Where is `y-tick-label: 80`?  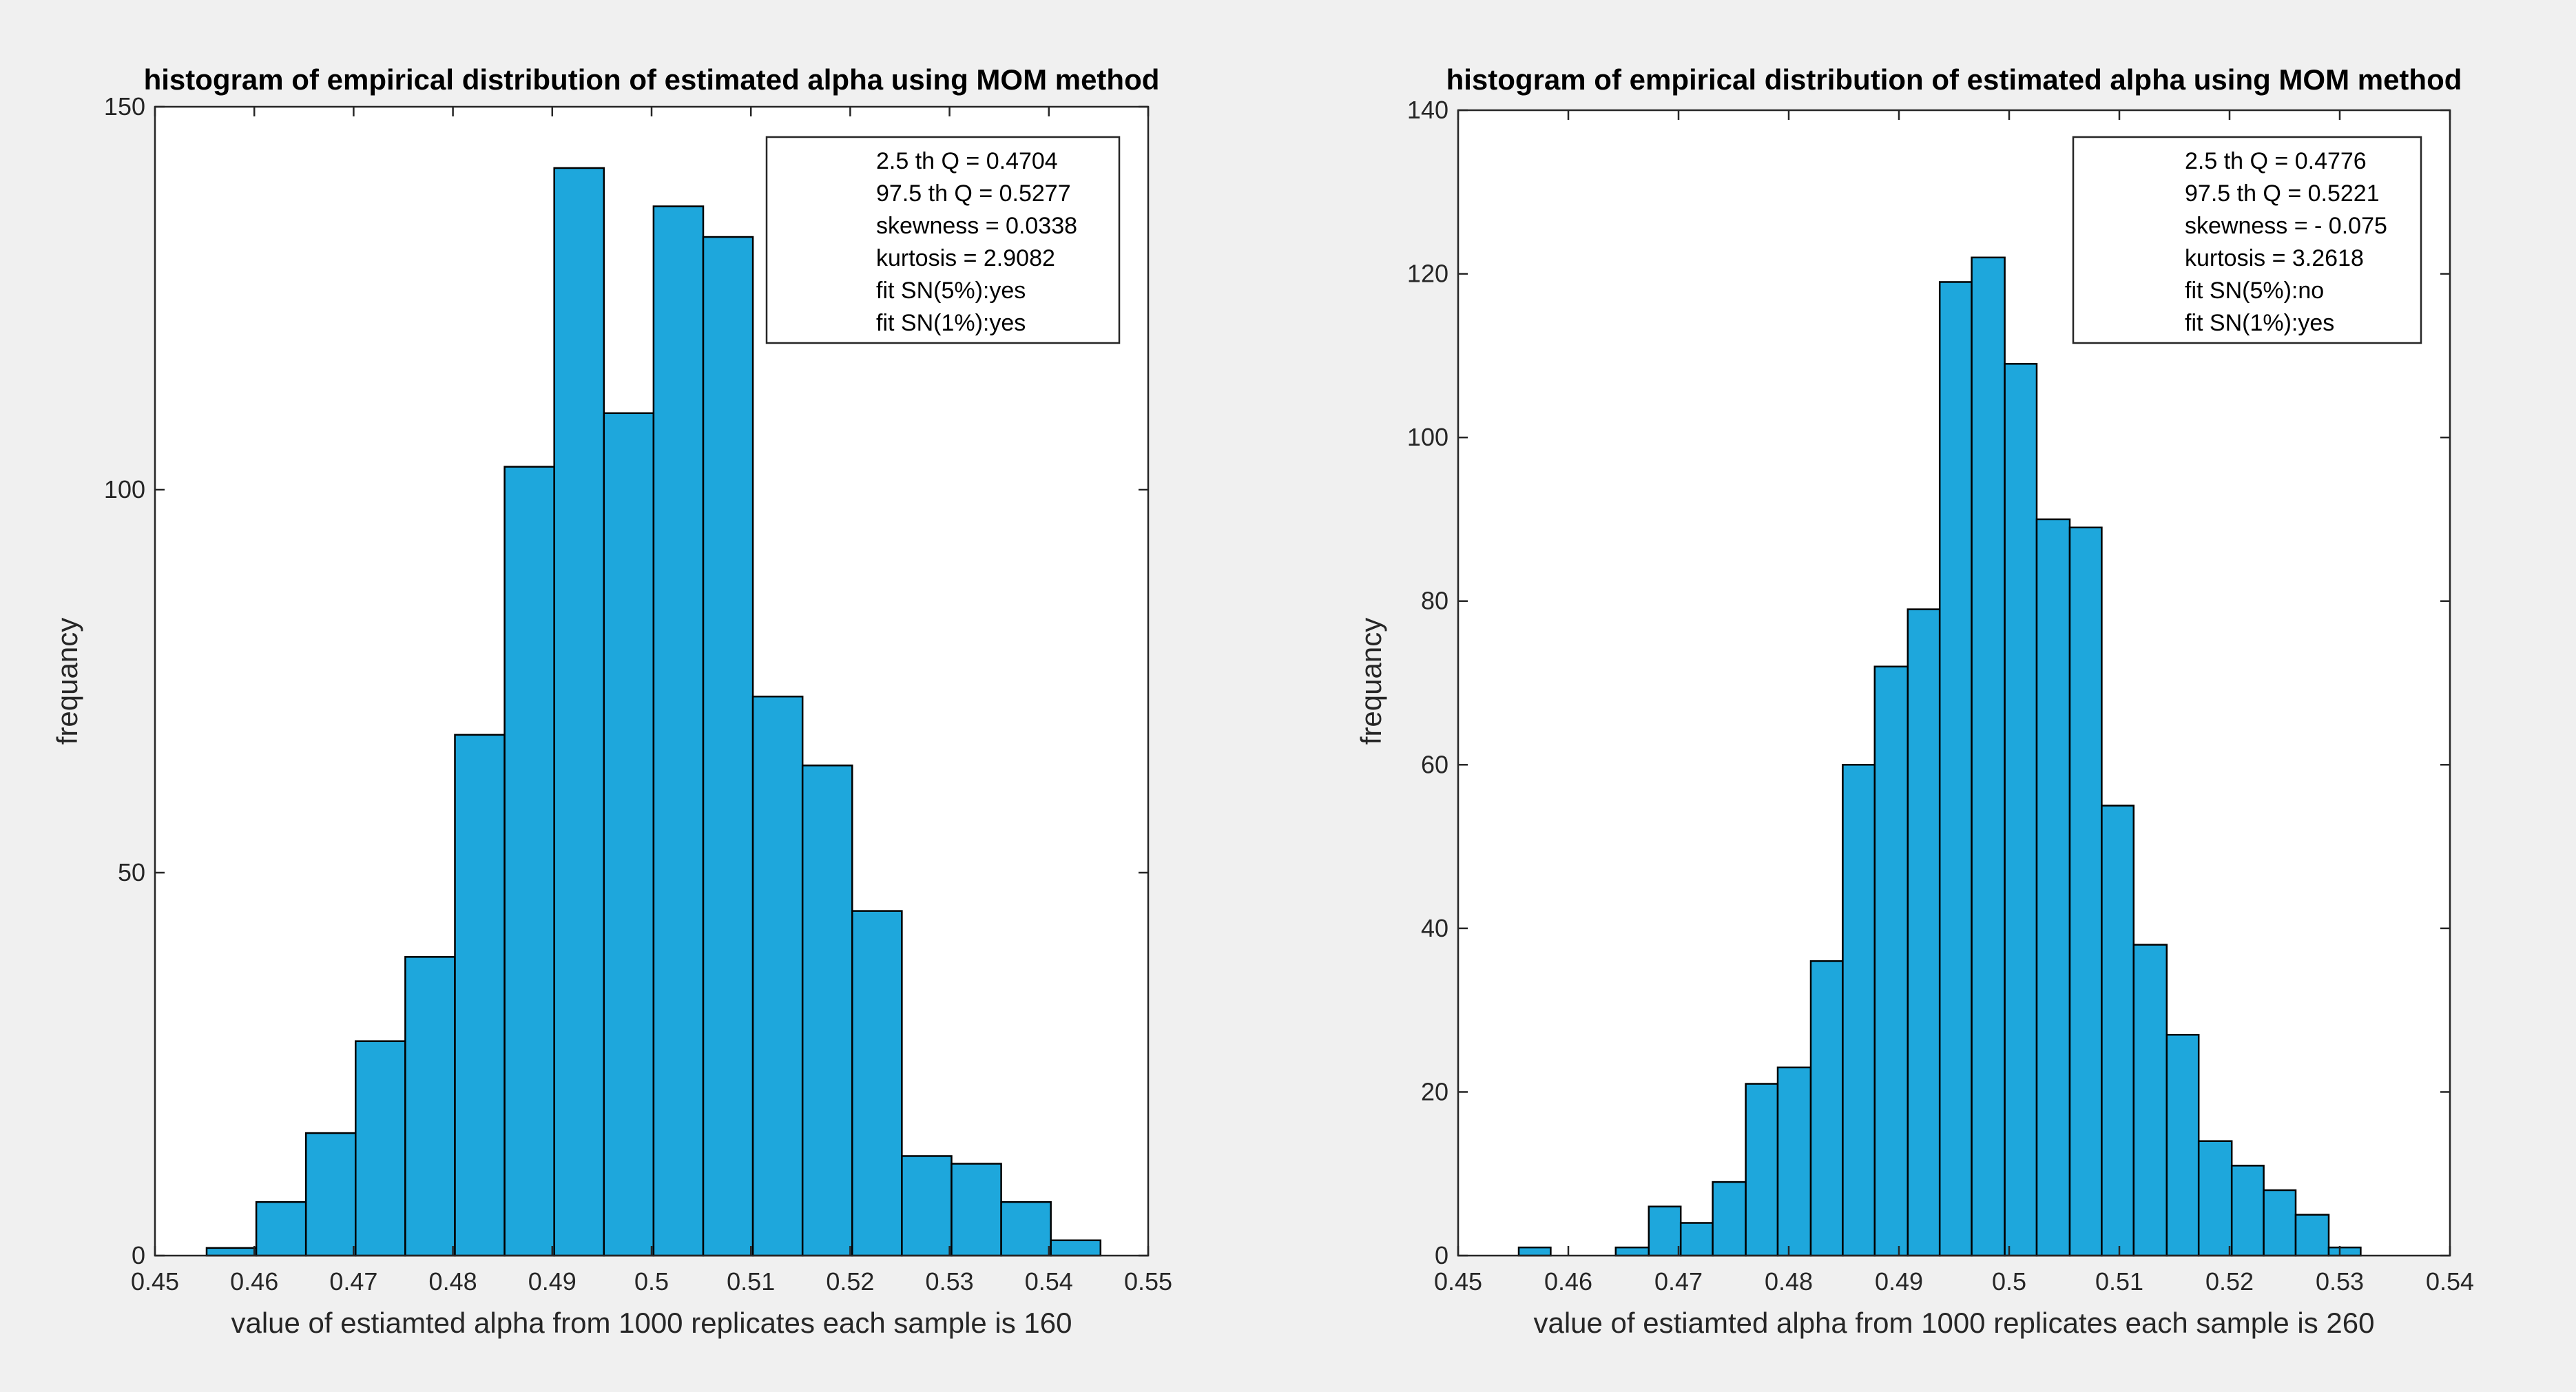
y-tick-label: 80 is located at coordinates (1434, 601).